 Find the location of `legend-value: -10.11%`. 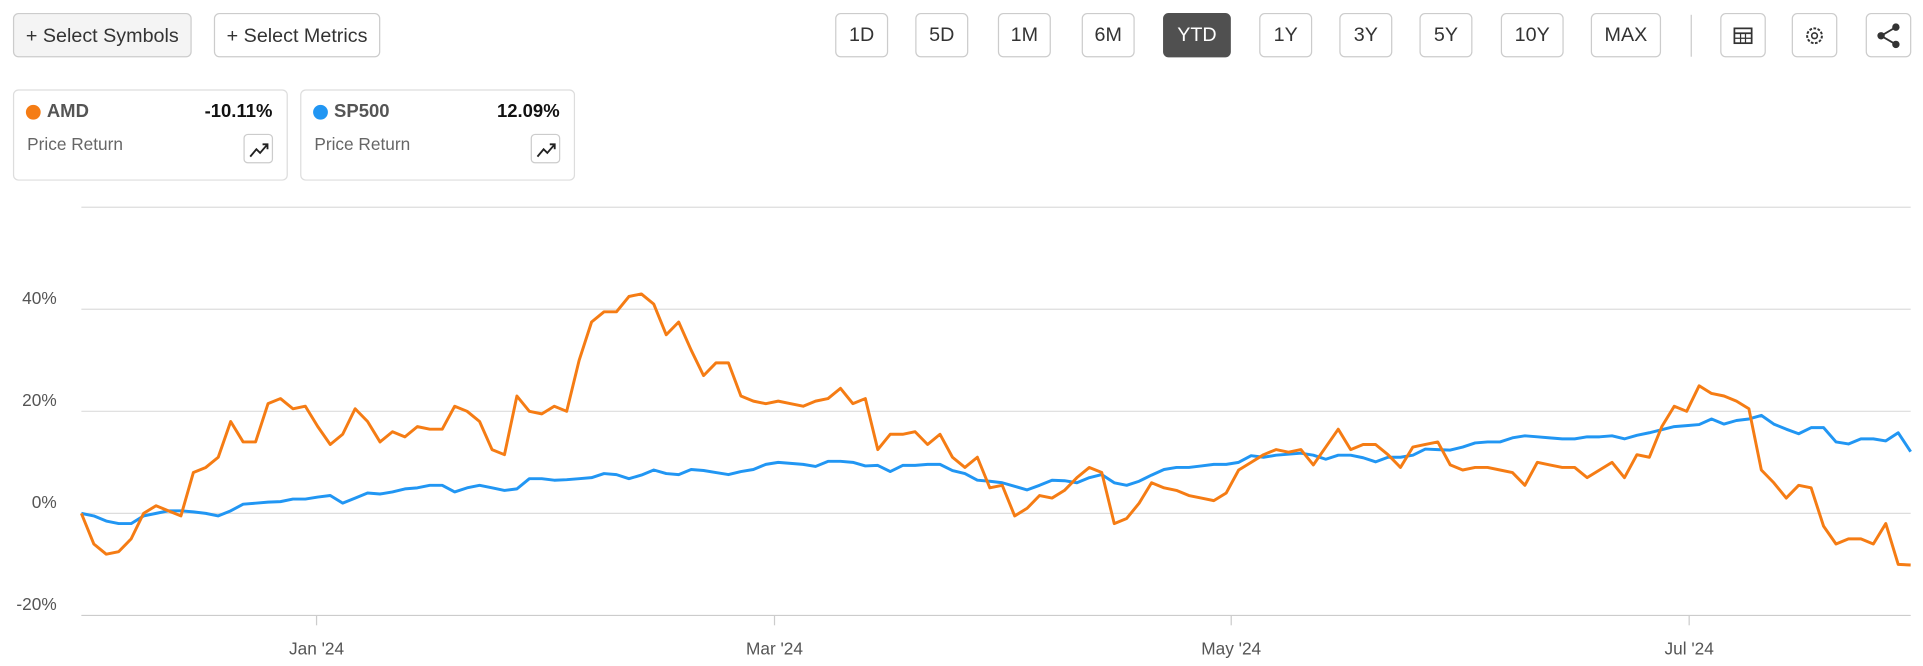

legend-value: -10.11% is located at coordinates (239, 110).